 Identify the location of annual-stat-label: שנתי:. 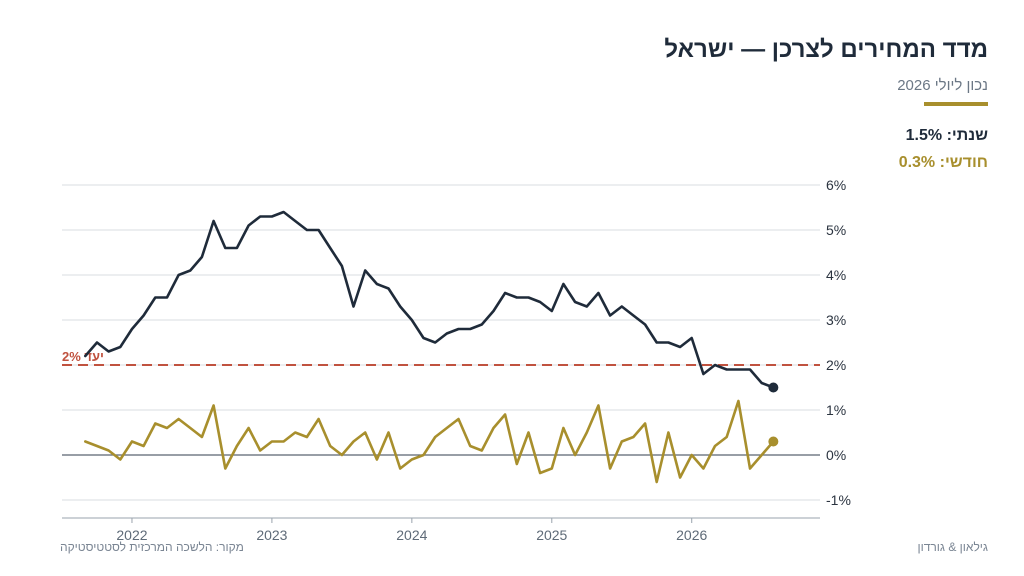
(967, 135).